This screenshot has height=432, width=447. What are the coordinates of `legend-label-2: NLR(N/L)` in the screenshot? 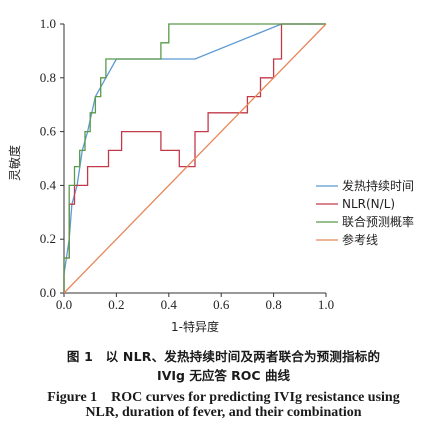 It's located at (368, 204).